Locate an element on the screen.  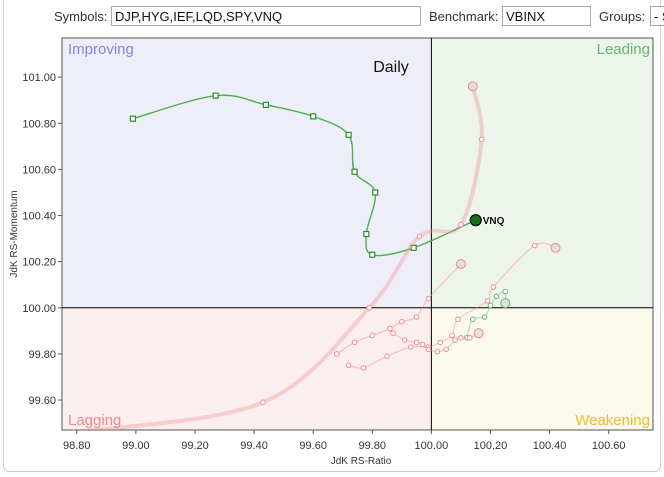
quadrant-label-improving: Improving is located at coordinates (101, 49).